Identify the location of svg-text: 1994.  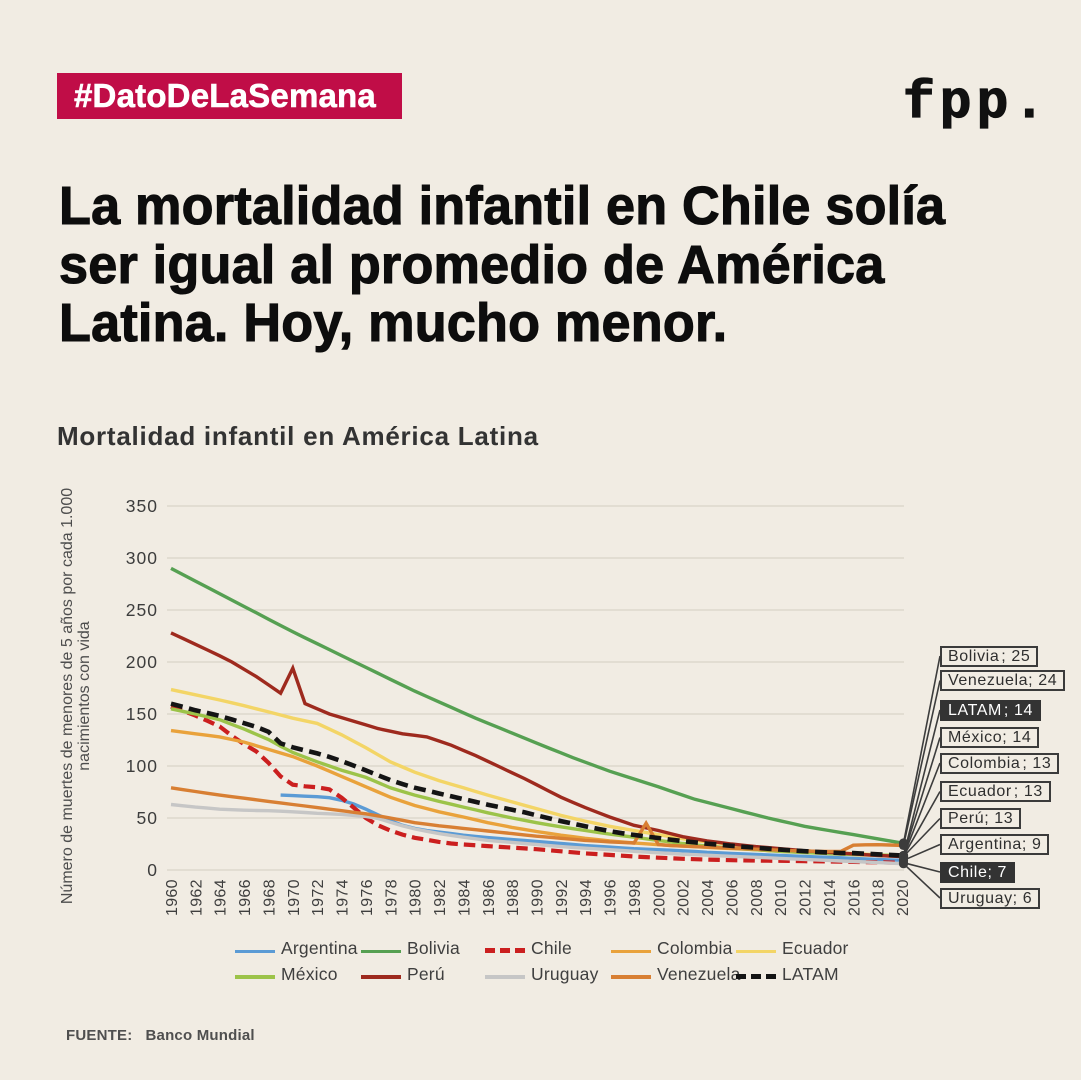
(586, 897).